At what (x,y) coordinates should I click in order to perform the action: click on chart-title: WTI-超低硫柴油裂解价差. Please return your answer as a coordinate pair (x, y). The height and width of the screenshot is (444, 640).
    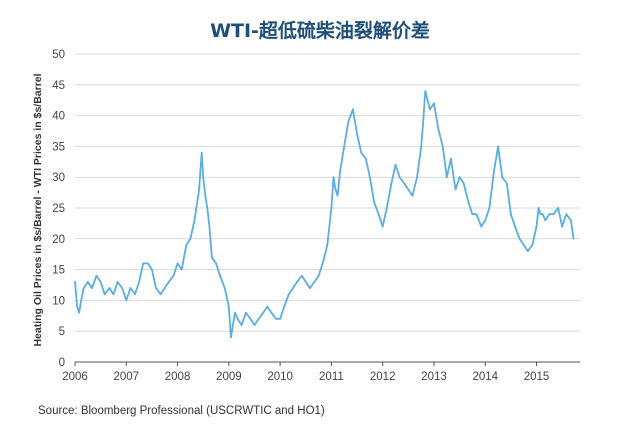
    Looking at the image, I should click on (320, 31).